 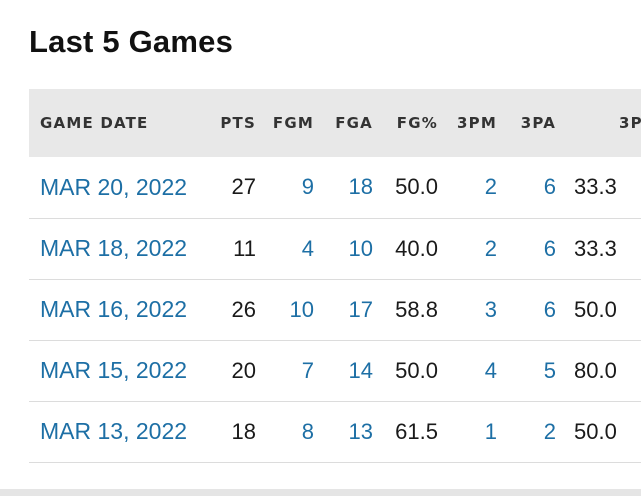 What do you see at coordinates (114, 248) in the screenshot?
I see `game-date-link: MAR 18, 2022` at bounding box center [114, 248].